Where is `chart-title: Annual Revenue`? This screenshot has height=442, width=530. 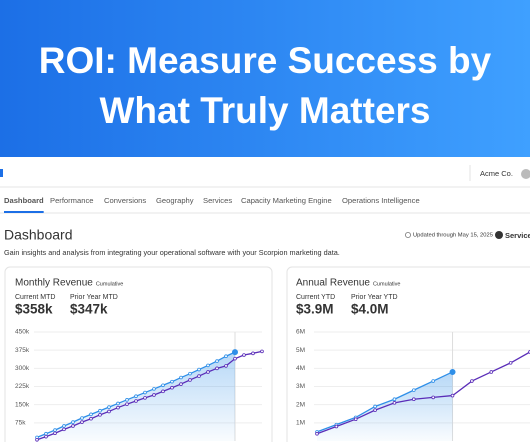
chart-title: Annual Revenue is located at coordinates (333, 283).